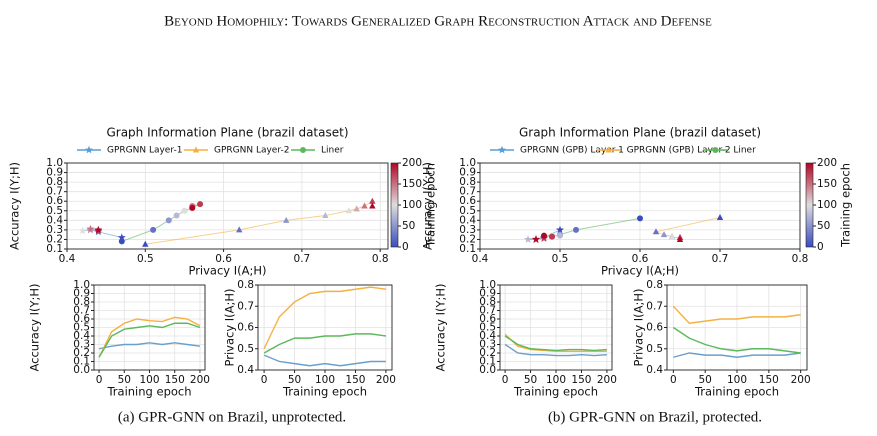 This screenshot has width=877, height=436. What do you see at coordinates (227, 271) in the screenshot?
I see `x-axis-label: Privacy I(A;H)` at bounding box center [227, 271].